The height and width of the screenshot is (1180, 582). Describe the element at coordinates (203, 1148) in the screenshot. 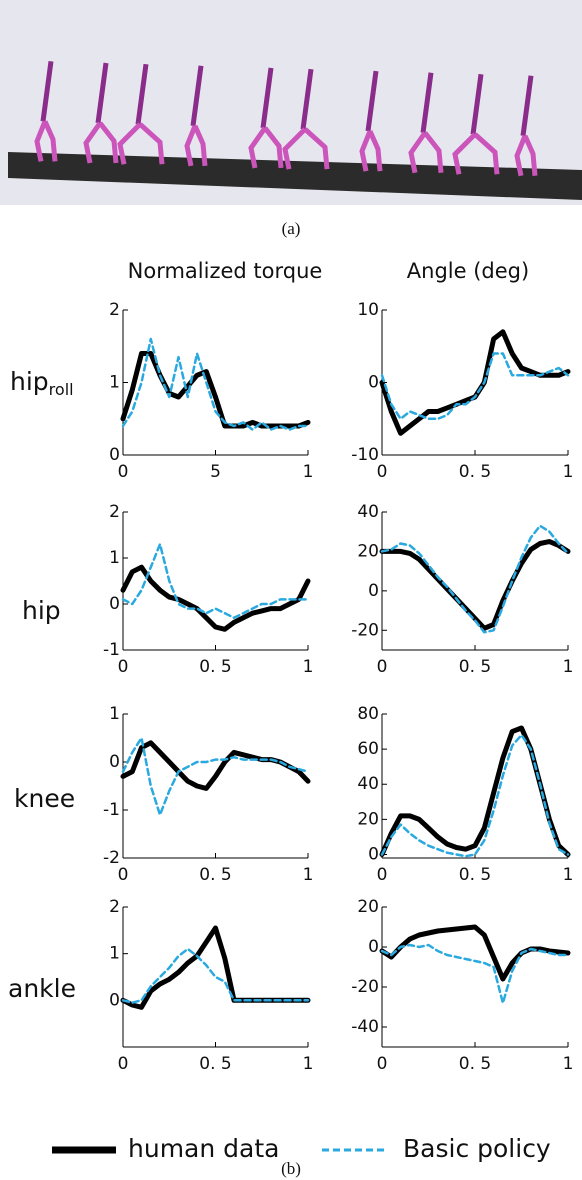

I see `legend-label: human data` at that location.